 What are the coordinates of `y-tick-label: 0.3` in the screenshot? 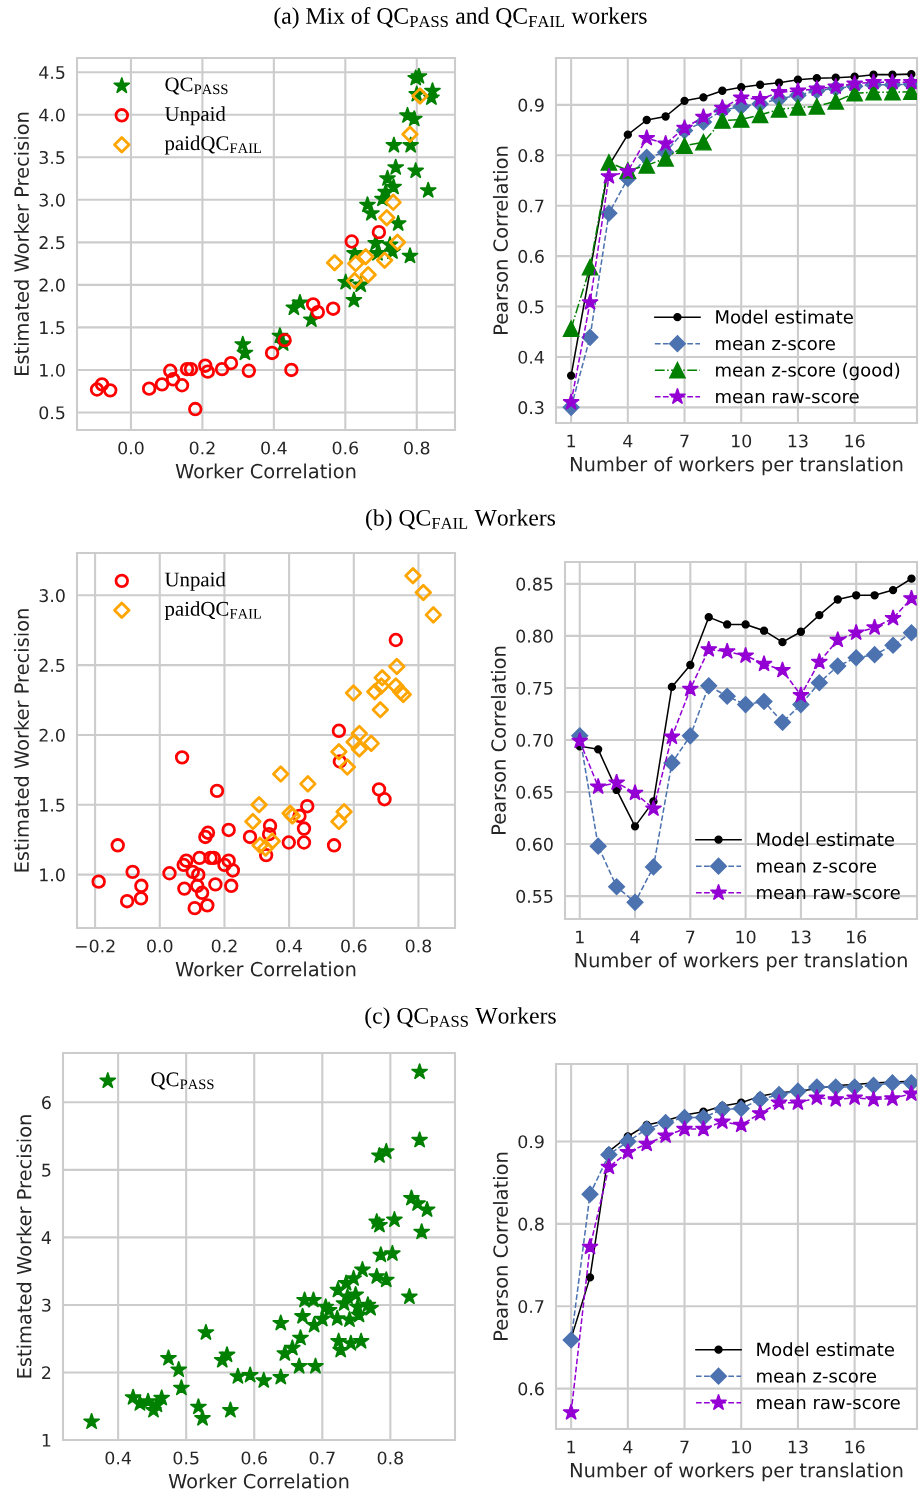 It's located at (531, 408).